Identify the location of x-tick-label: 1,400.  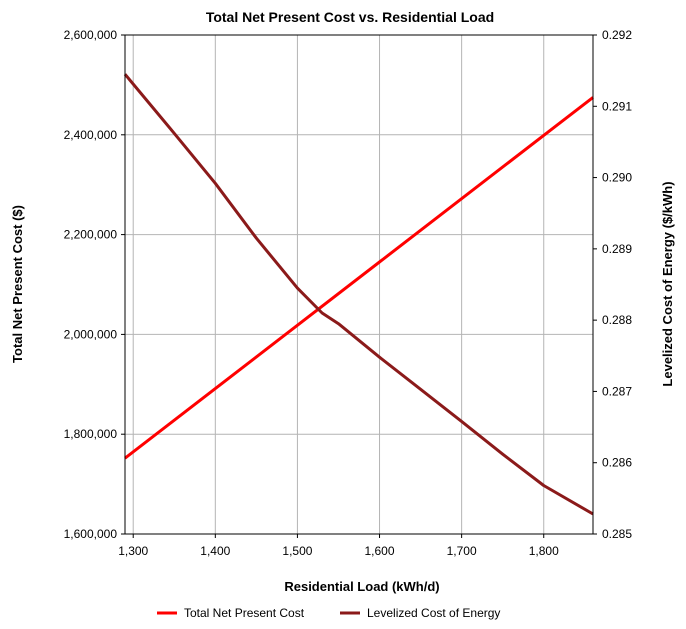
(215, 551).